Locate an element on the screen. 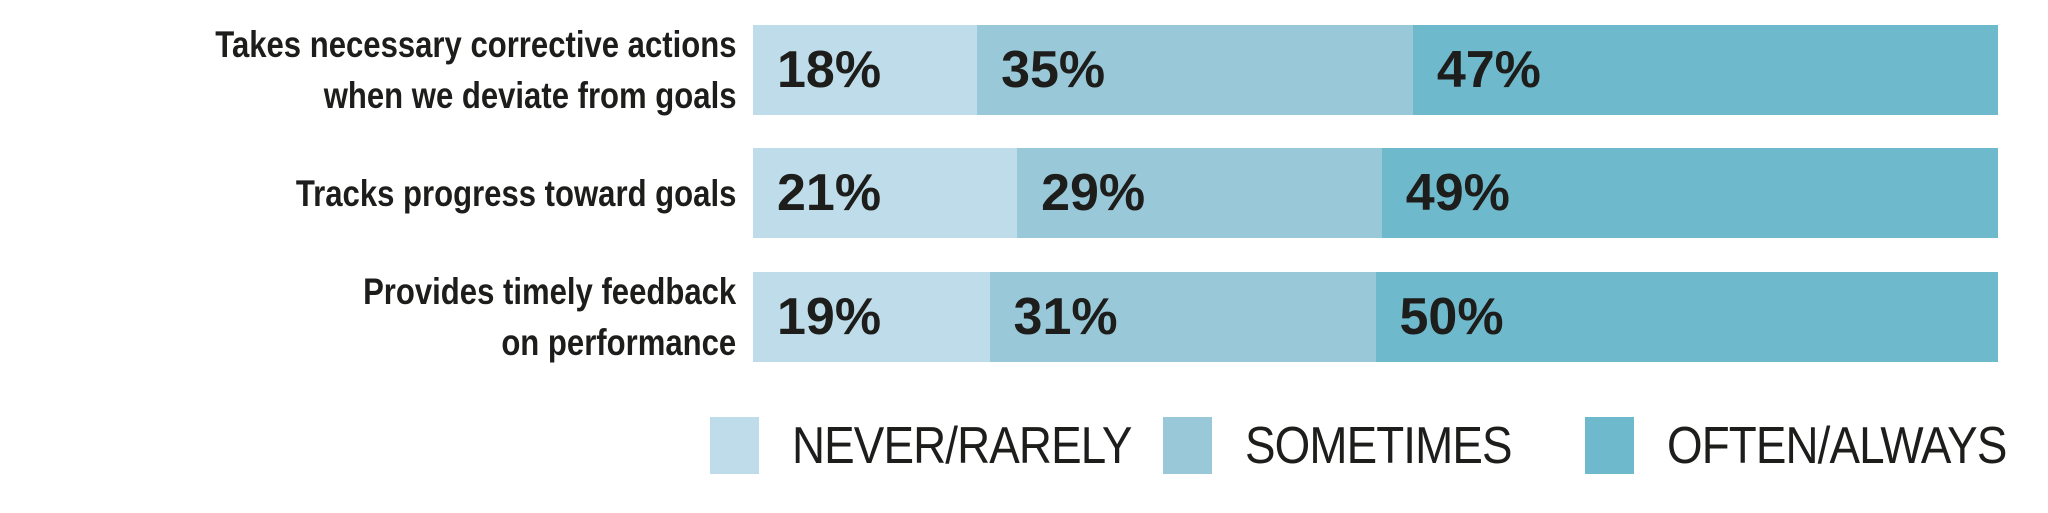  category-label-tracks-progress: Tracks progress toward goals is located at coordinates (368, 193).